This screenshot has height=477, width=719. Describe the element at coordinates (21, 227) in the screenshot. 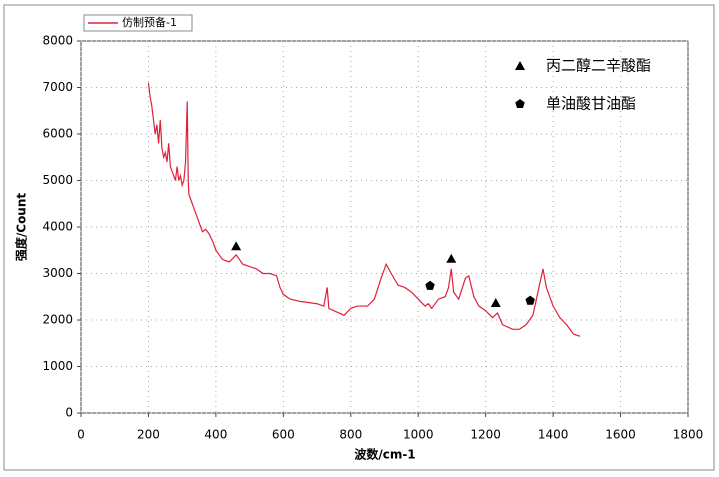

I see `y-axis-label: 强度/Count` at that location.